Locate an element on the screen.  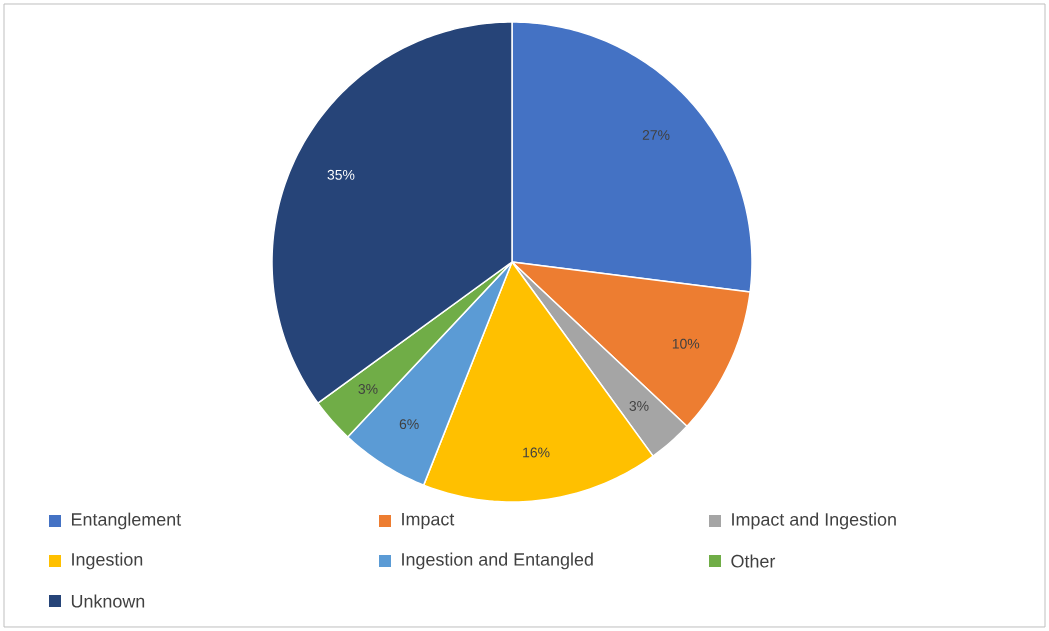
legend-label: Impact and Ingestion is located at coordinates (814, 521).